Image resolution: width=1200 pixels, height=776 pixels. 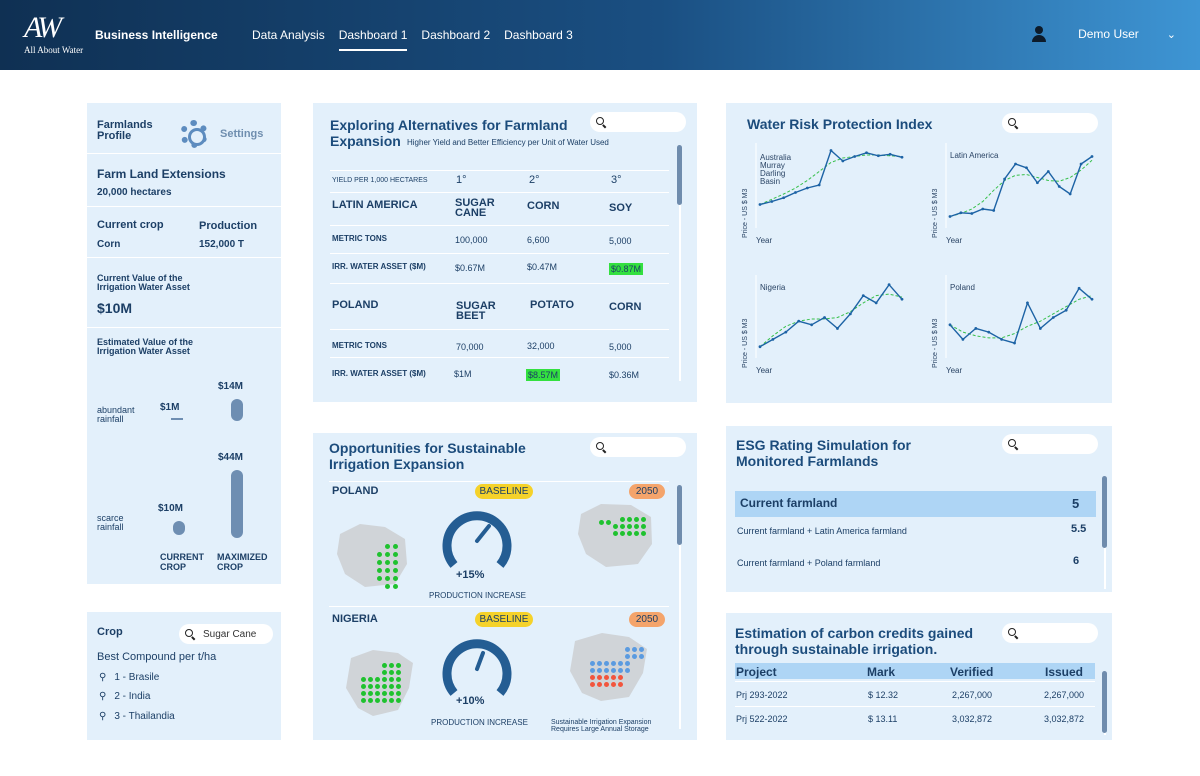 I want to click on table-cell: 3,032,872, so click(x=1064, y=719).